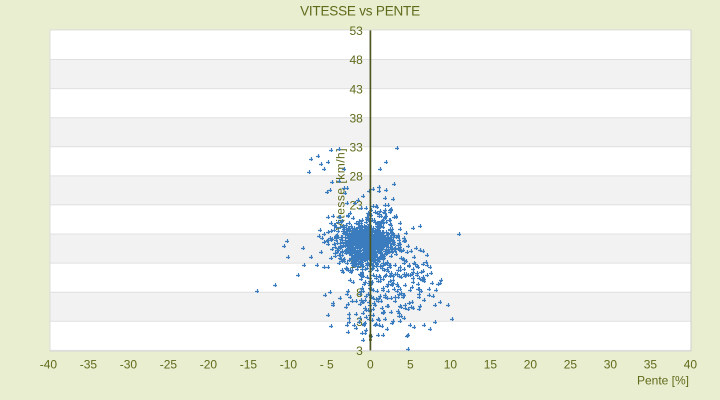  I want to click on svg-text: 38, so click(356, 118).